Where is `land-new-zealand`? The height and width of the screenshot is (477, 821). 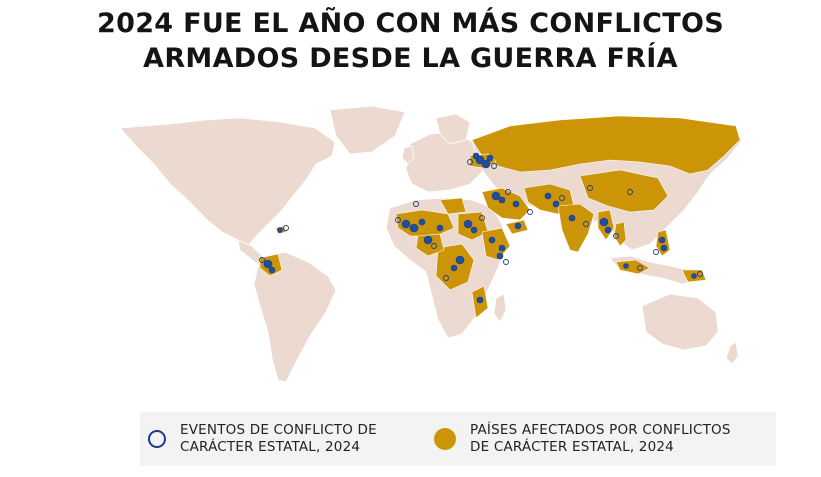
land-new-zealand is located at coordinates (732, 353).